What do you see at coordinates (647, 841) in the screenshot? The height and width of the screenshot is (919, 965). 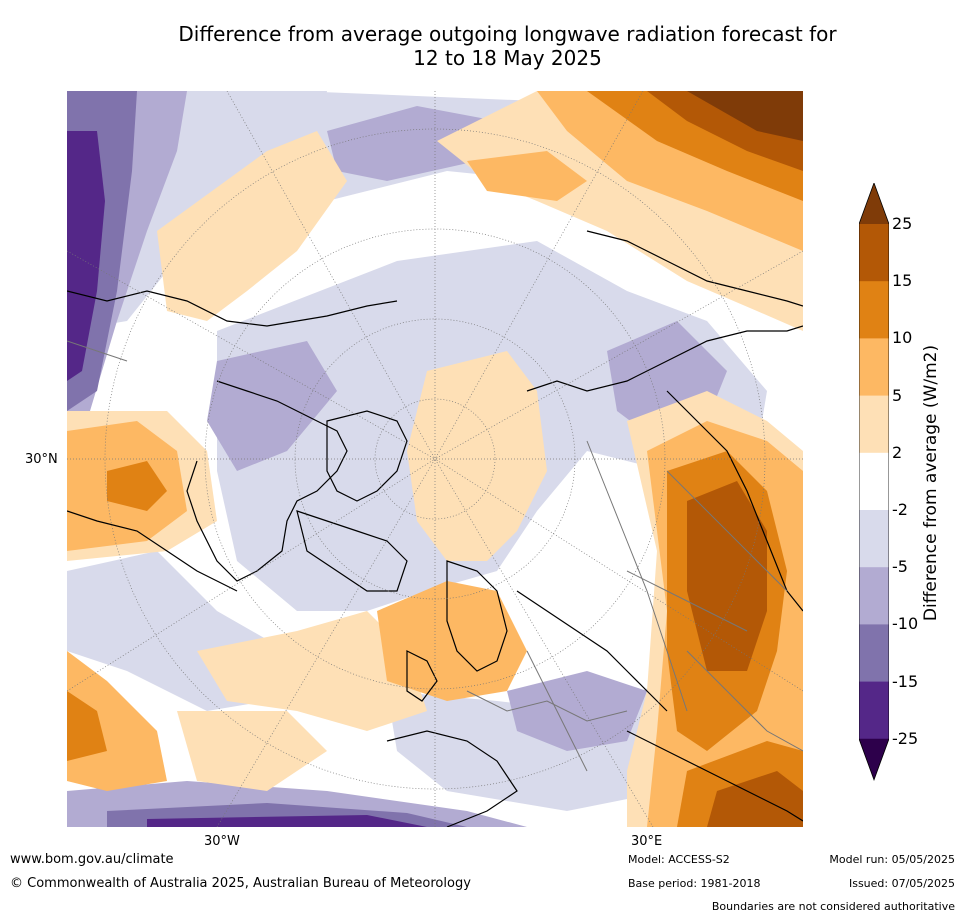 I see `lon-label-30e: 30°E` at bounding box center [647, 841].